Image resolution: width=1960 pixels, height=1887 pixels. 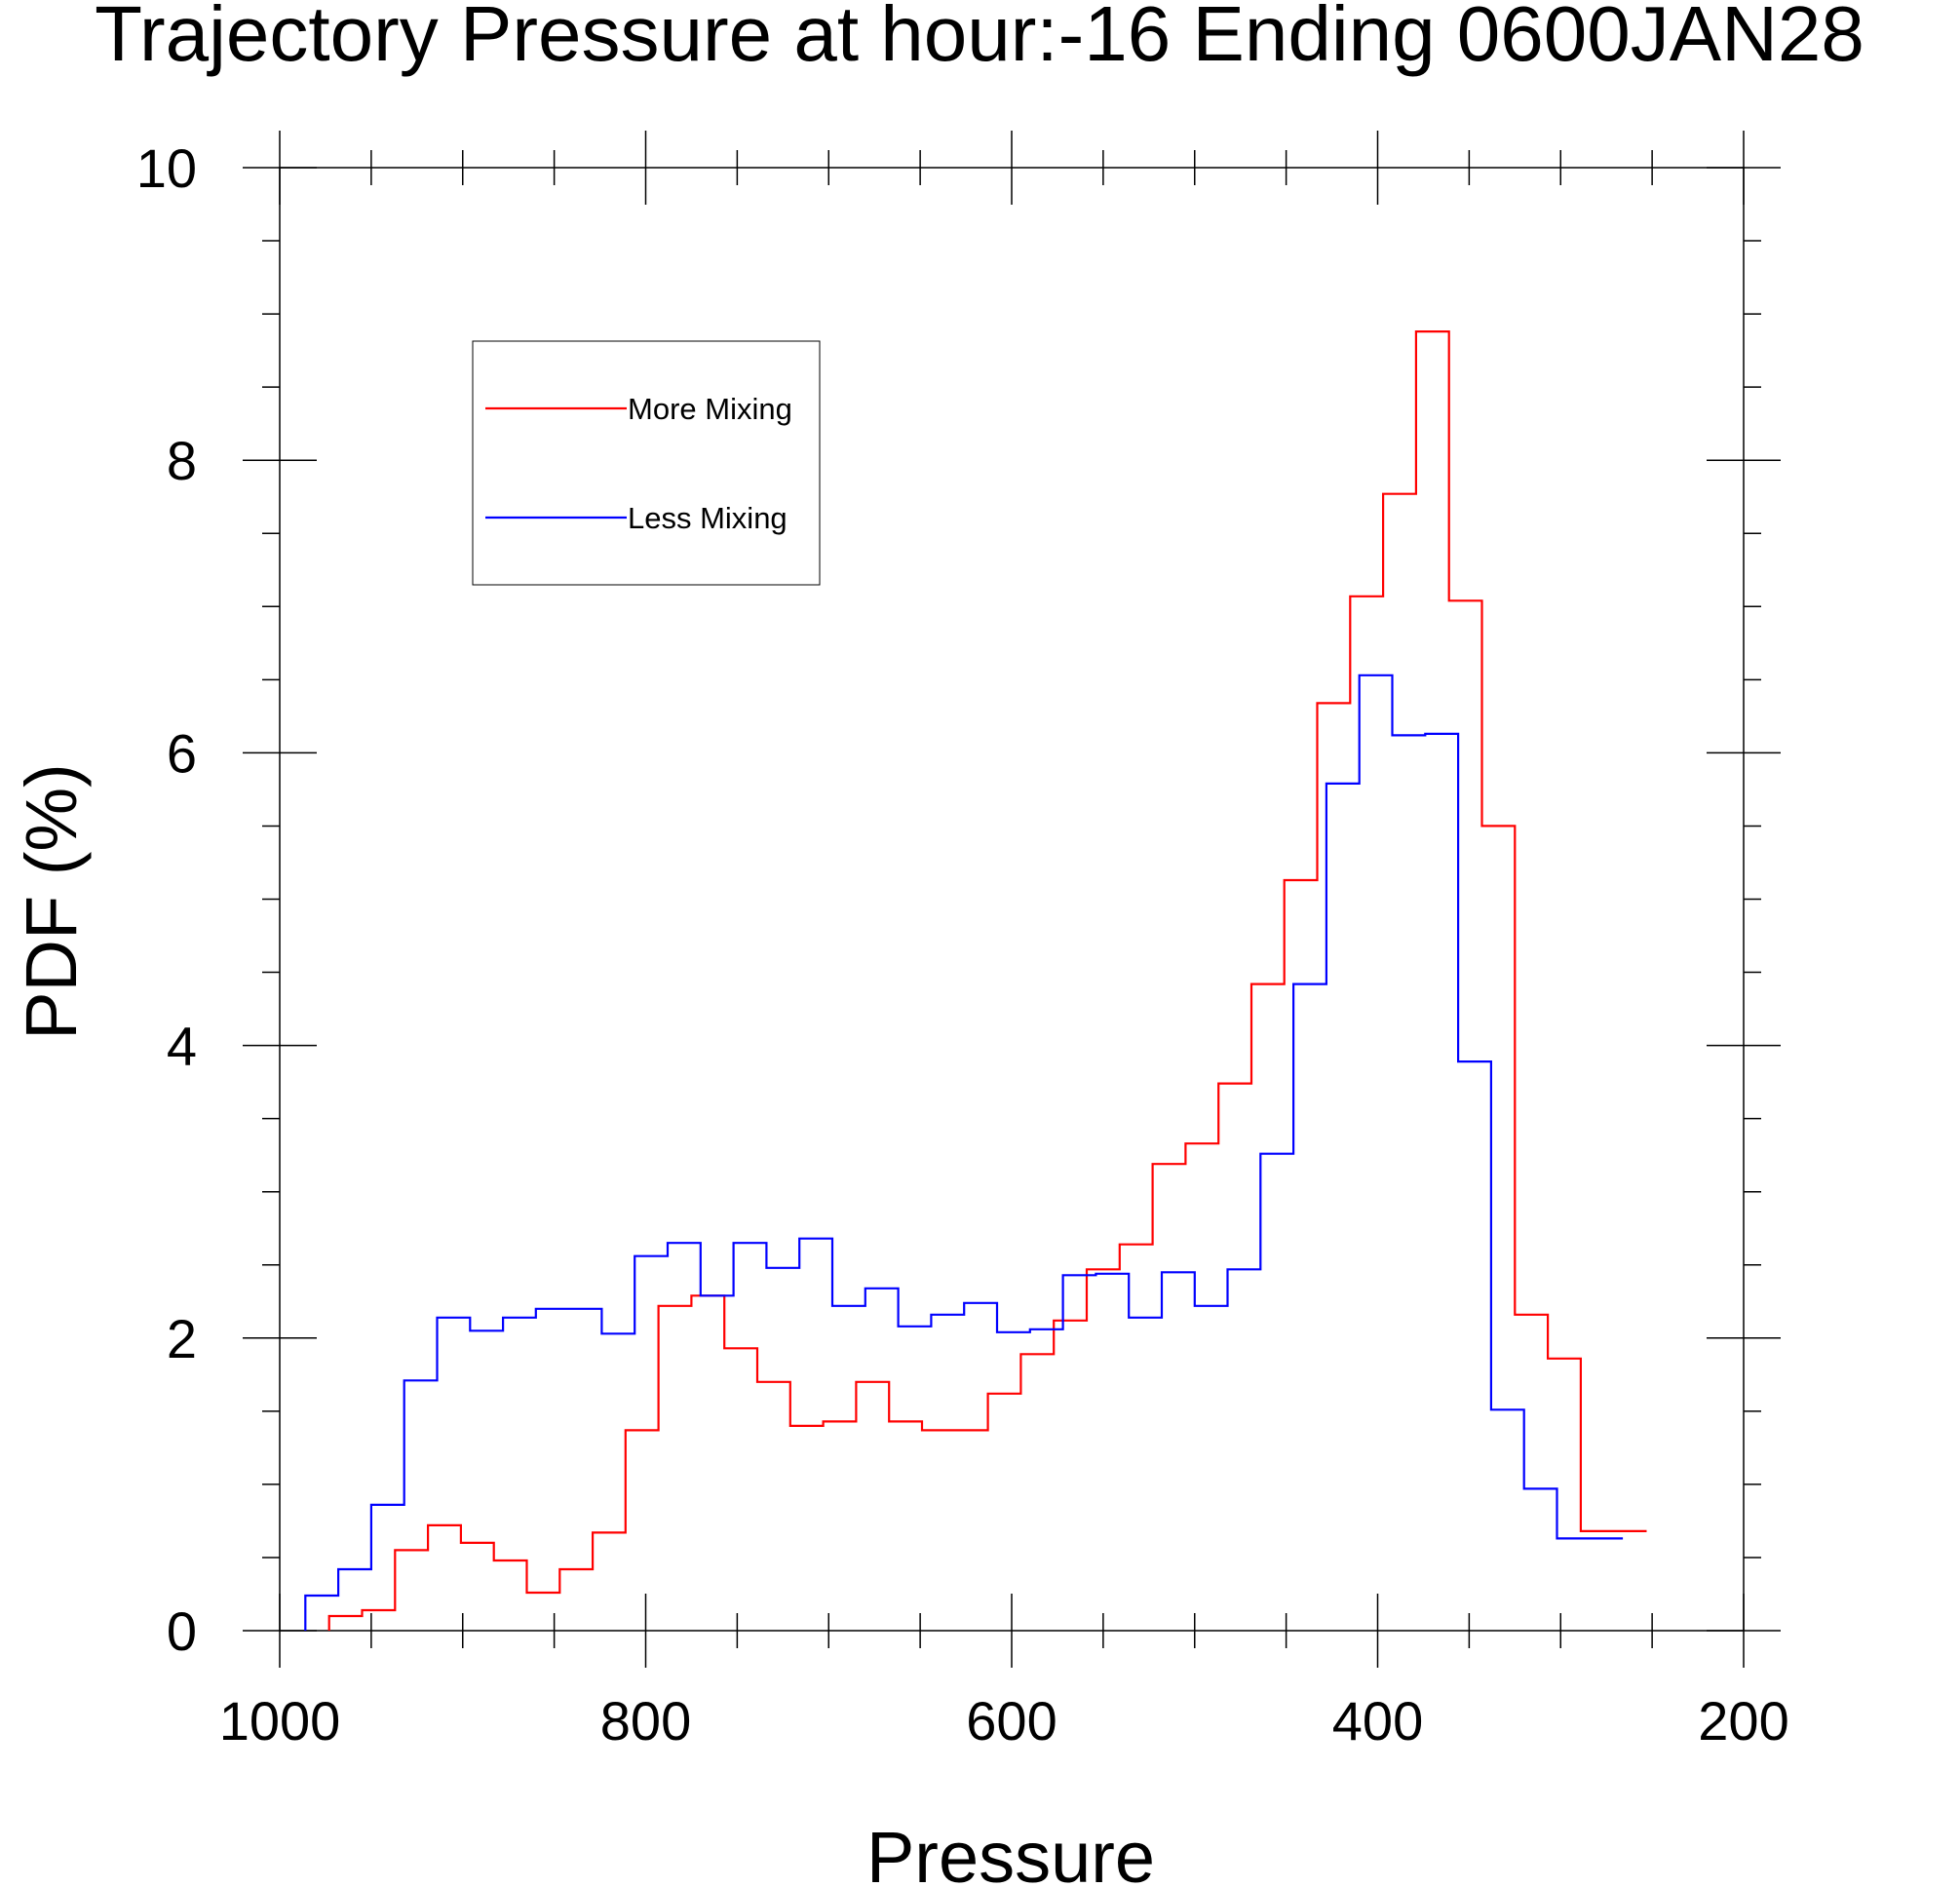 What do you see at coordinates (1378, 1721) in the screenshot?
I see `x-tick-label: 400` at bounding box center [1378, 1721].